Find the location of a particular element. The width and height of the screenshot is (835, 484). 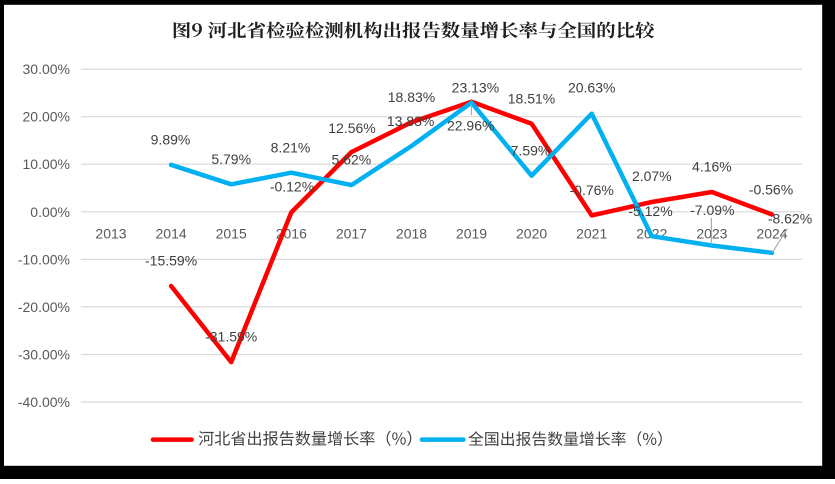

svg-text: 2023 is located at coordinates (711, 234).